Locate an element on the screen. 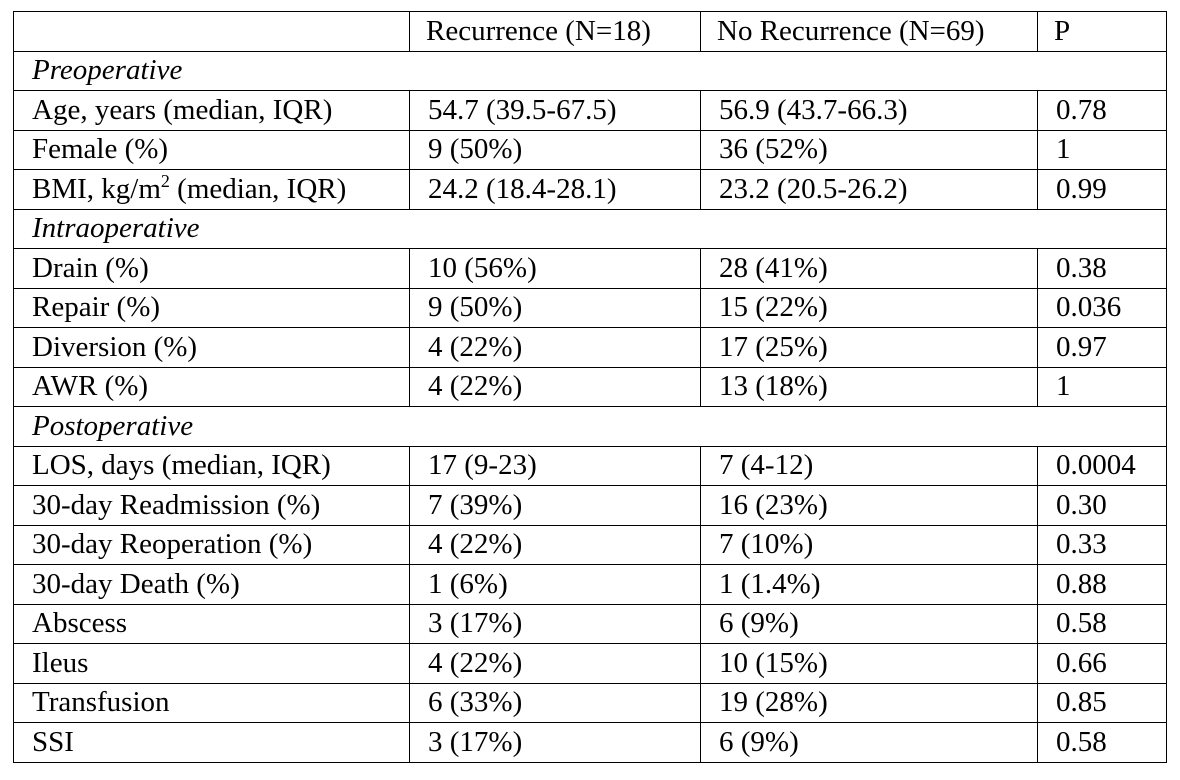  table-row: Female (%) 9 (50%) 36 (52%) 1 is located at coordinates (590, 149).